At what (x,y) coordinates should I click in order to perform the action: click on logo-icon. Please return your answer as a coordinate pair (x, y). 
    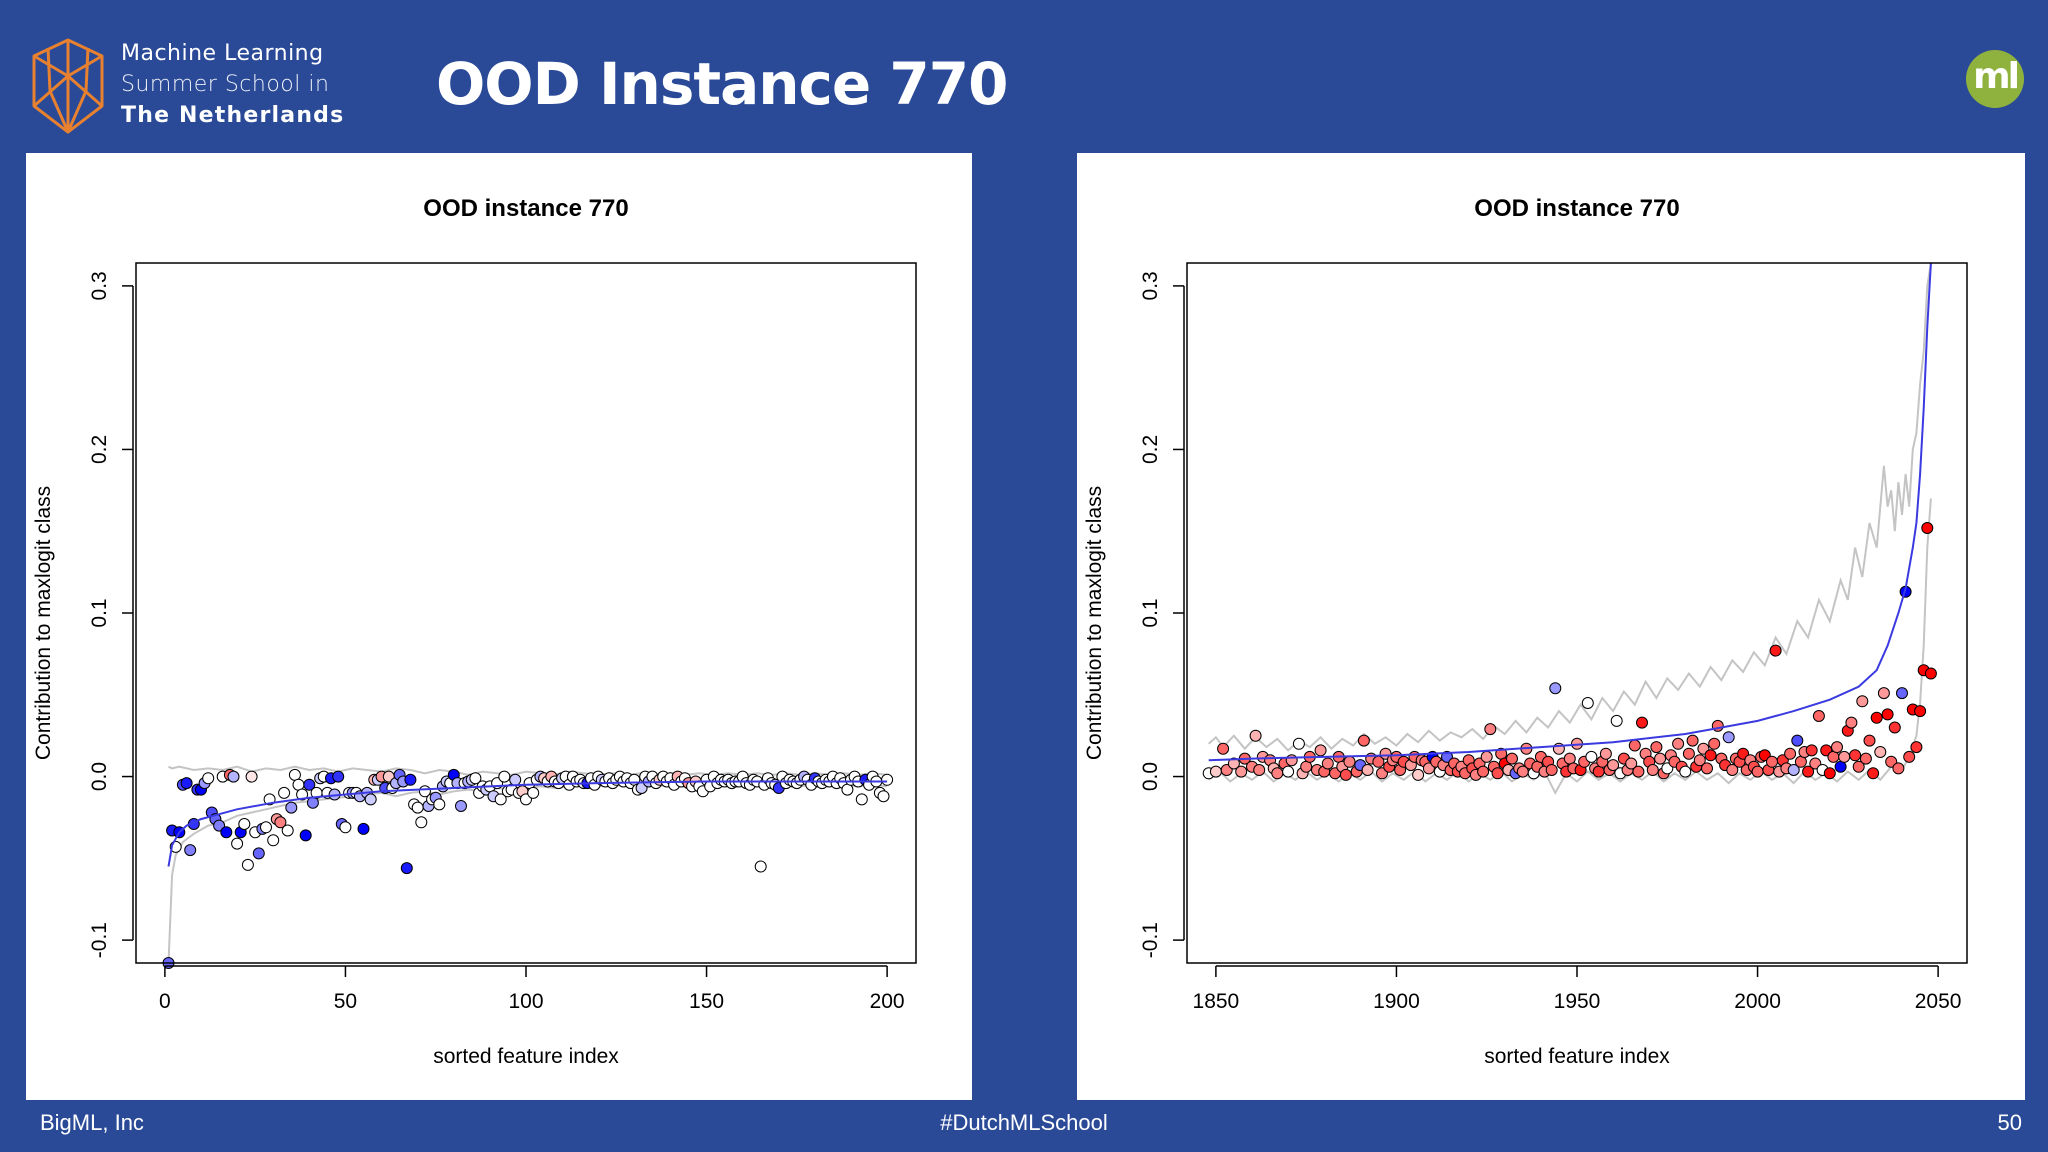
    Looking at the image, I should click on (68, 86).